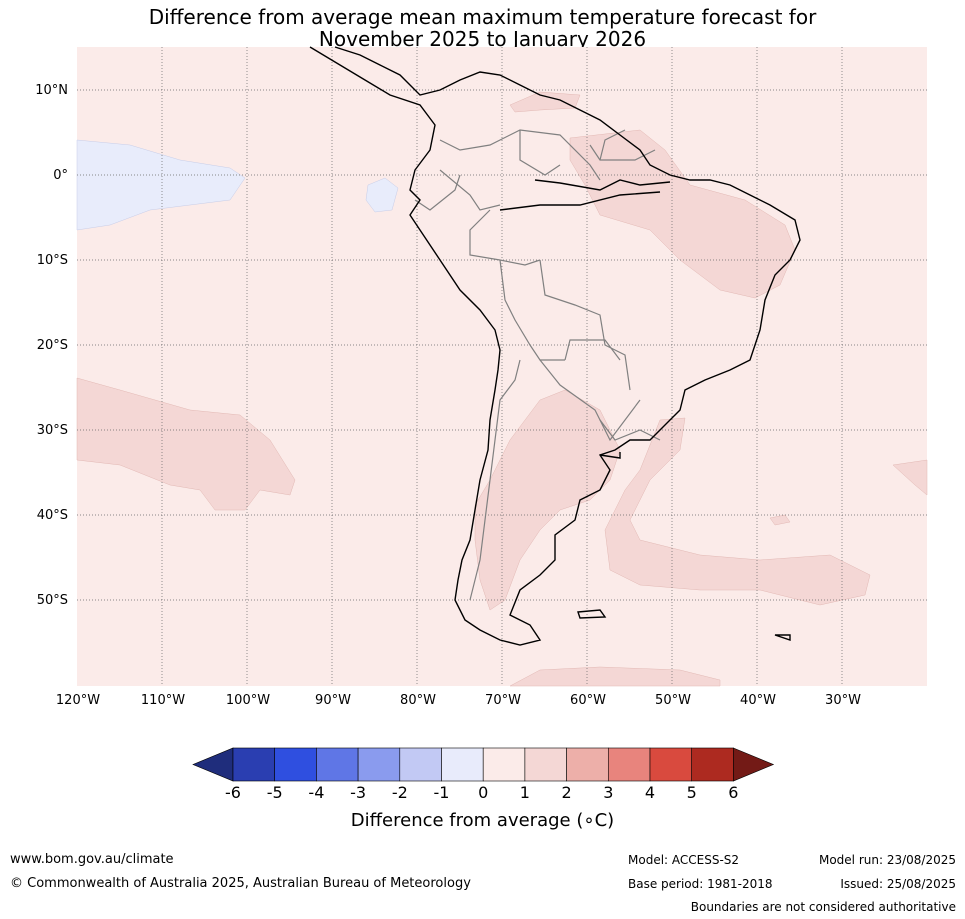 The width and height of the screenshot is (965, 919). What do you see at coordinates (780, 520) in the screenshot?
I see `region-small-atlantic` at bounding box center [780, 520].